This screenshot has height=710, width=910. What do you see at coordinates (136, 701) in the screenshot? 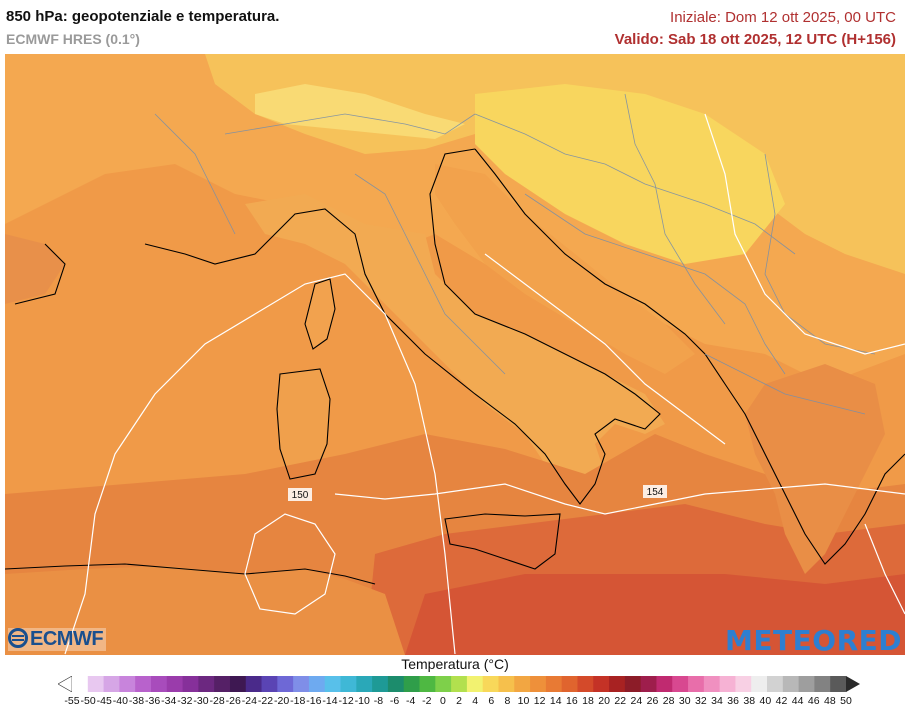
I see `legend-label: -38` at bounding box center [136, 701].